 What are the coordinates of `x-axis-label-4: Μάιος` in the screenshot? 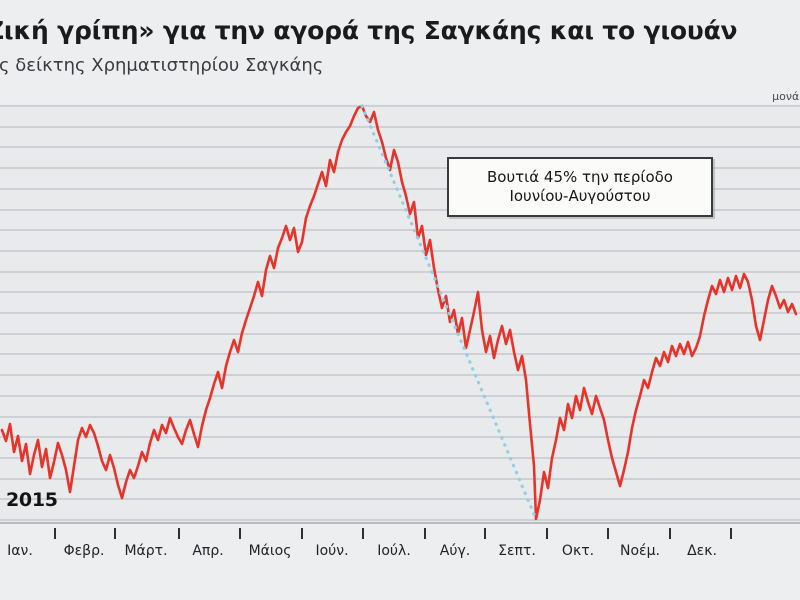 It's located at (270, 551).